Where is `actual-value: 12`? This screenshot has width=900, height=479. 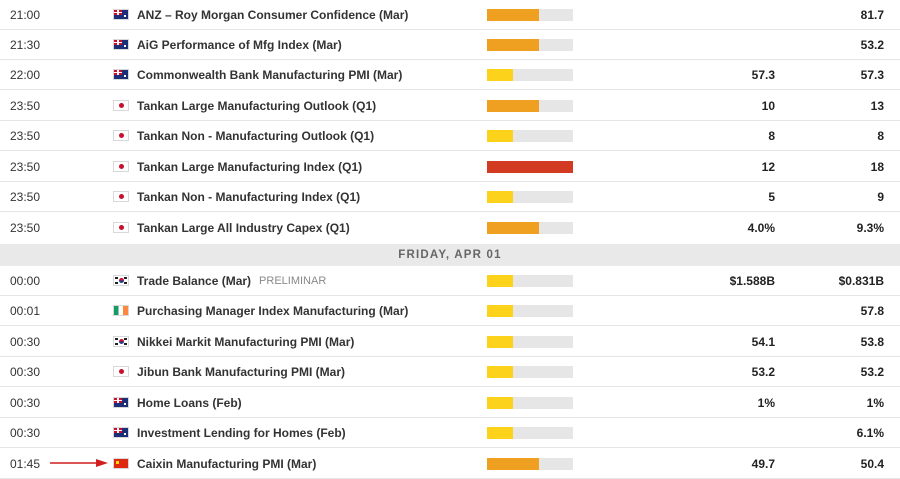
actual-value: 12 is located at coordinates (768, 166).